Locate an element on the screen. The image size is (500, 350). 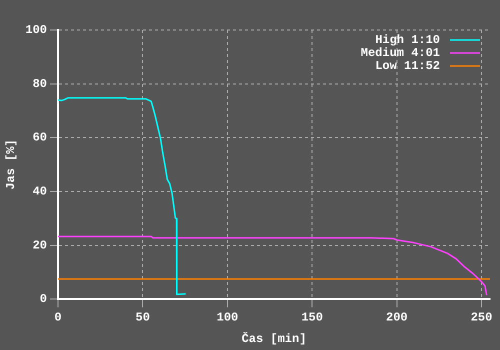
x-tick-label: 0 is located at coordinates (58, 317).